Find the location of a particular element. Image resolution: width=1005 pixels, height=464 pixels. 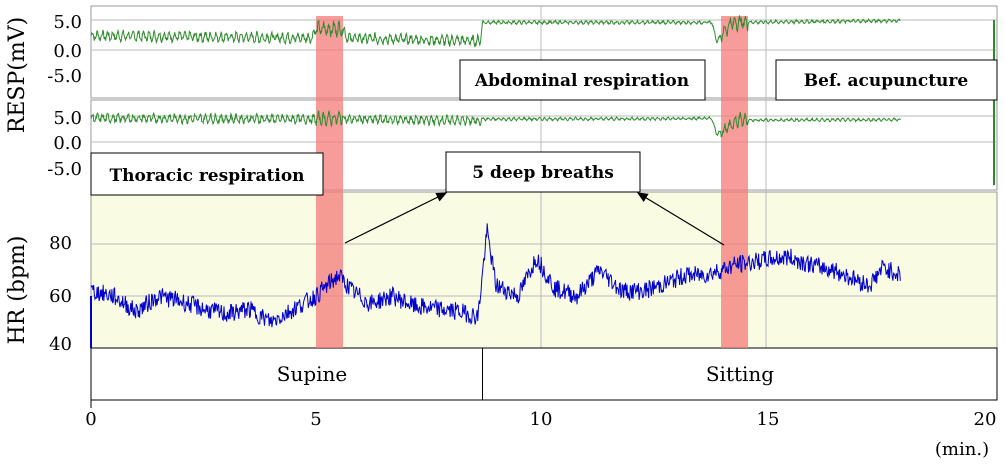

sitting-label: Sitting is located at coordinates (740, 374).